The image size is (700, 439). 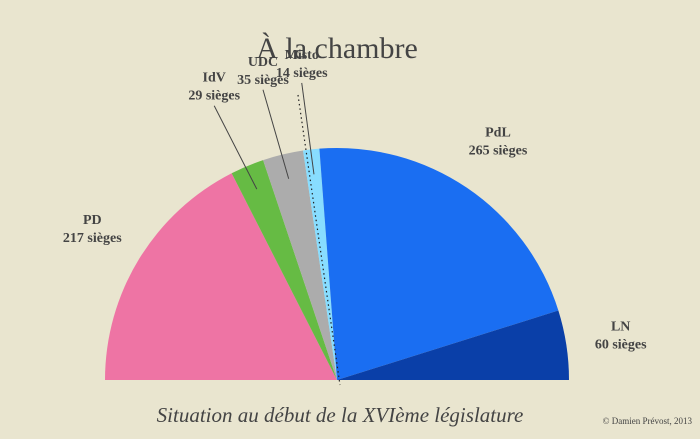 What do you see at coordinates (621, 345) in the screenshot?
I see `slice-value-label: 60 sièges` at bounding box center [621, 345].